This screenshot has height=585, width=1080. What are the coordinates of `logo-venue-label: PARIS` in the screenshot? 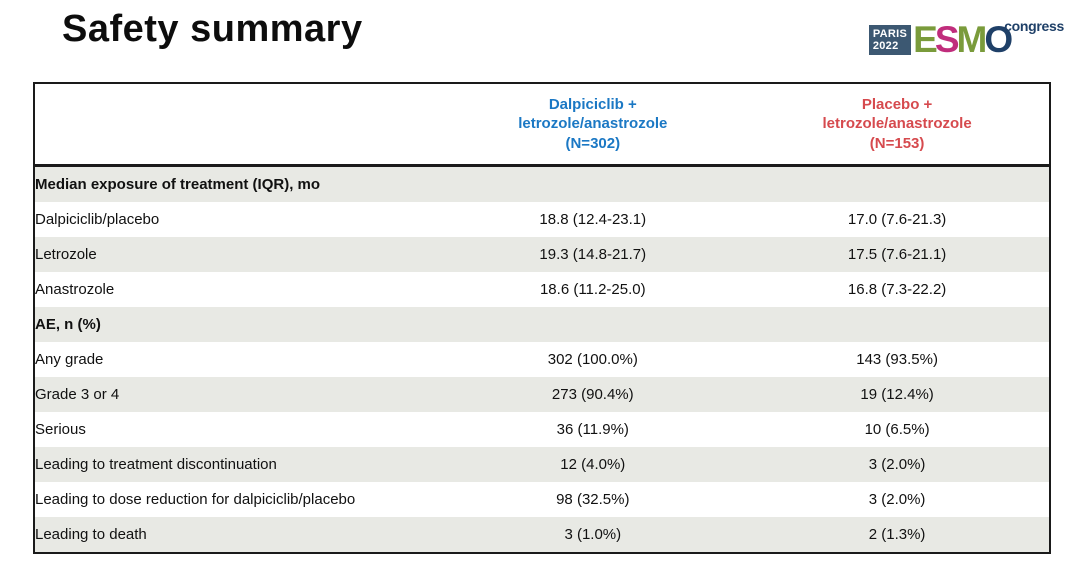 It's located at (890, 33).